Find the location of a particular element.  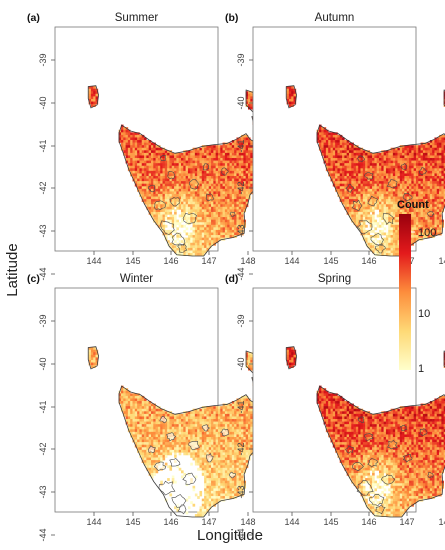

legend-tick-label: 10 is located at coordinates (424, 314).